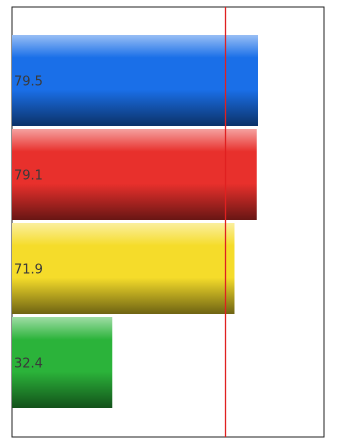 The height and width of the screenshot is (443, 347). What do you see at coordinates (28, 364) in the screenshot?
I see `bar-value-label-4: 32.4` at bounding box center [28, 364].